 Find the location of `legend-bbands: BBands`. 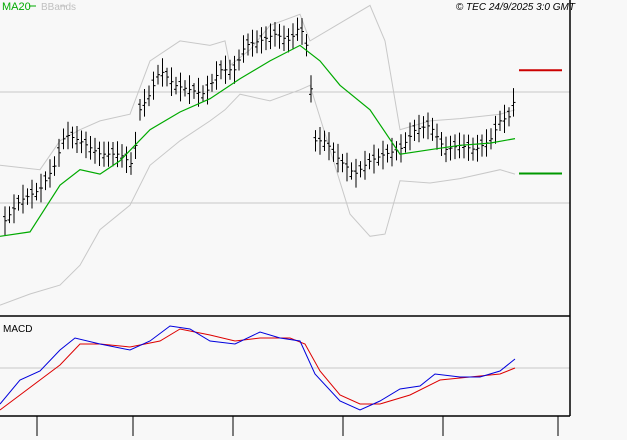

legend-bbands: BBands is located at coordinates (58, 7).